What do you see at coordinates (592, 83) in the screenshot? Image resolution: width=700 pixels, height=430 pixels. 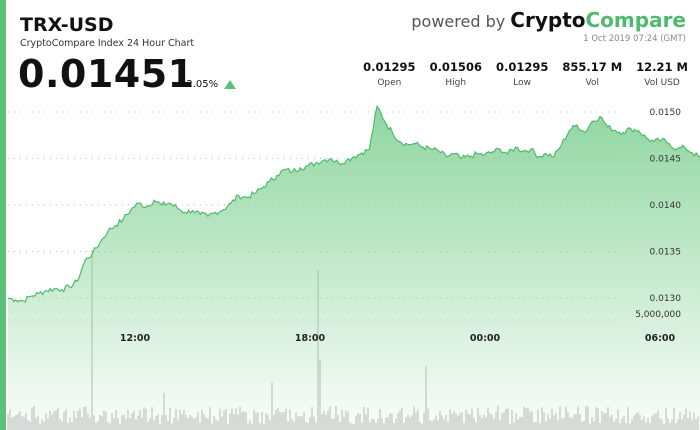 I see `stat-label: Vol` at bounding box center [592, 83].